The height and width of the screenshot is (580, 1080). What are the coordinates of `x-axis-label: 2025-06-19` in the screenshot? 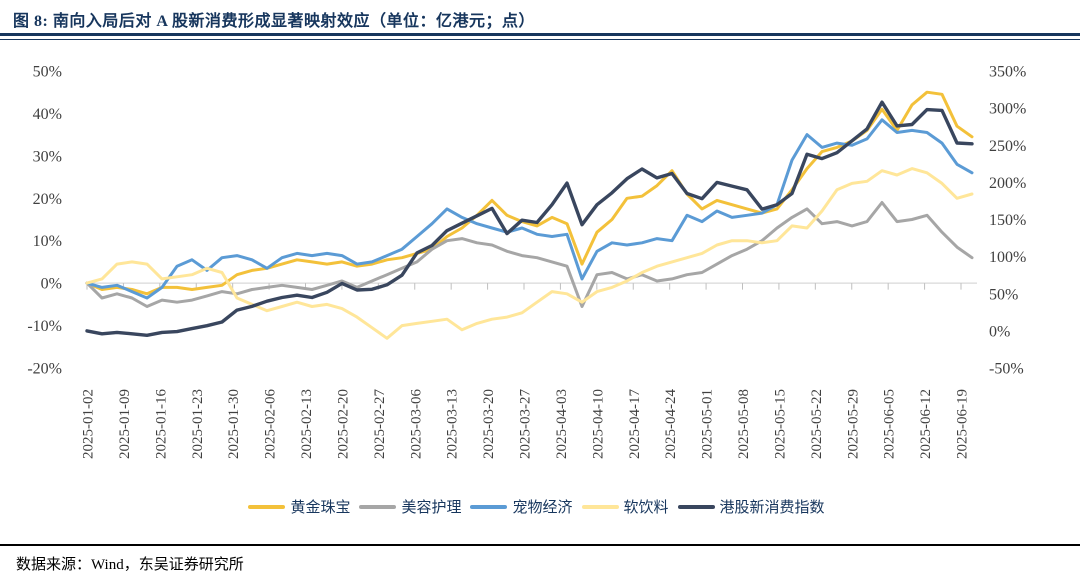 It's located at (963, 424).